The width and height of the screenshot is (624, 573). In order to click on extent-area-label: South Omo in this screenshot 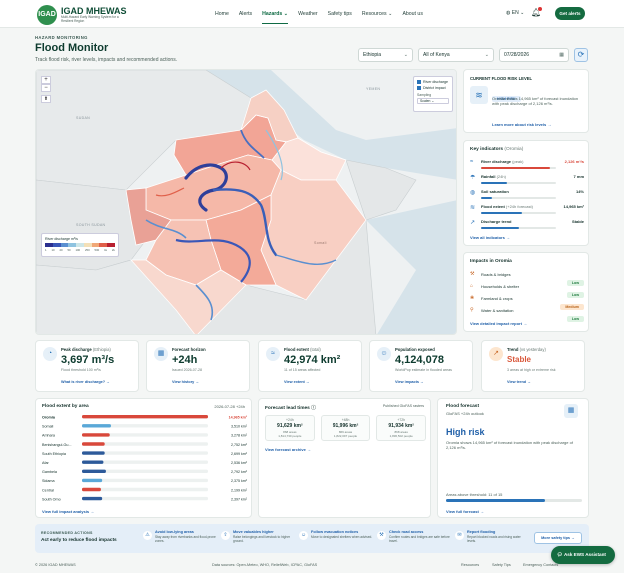, I will do `click(51, 499)`.